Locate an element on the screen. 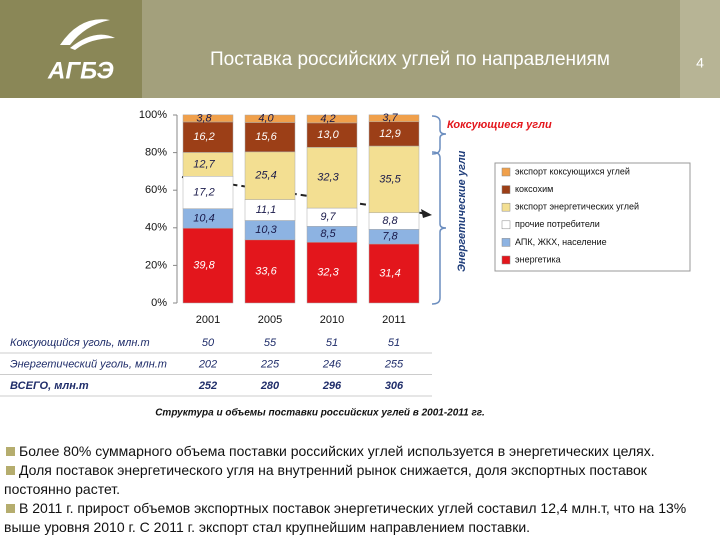 The image size is (720, 540). value-label: 4,2 is located at coordinates (327, 119).